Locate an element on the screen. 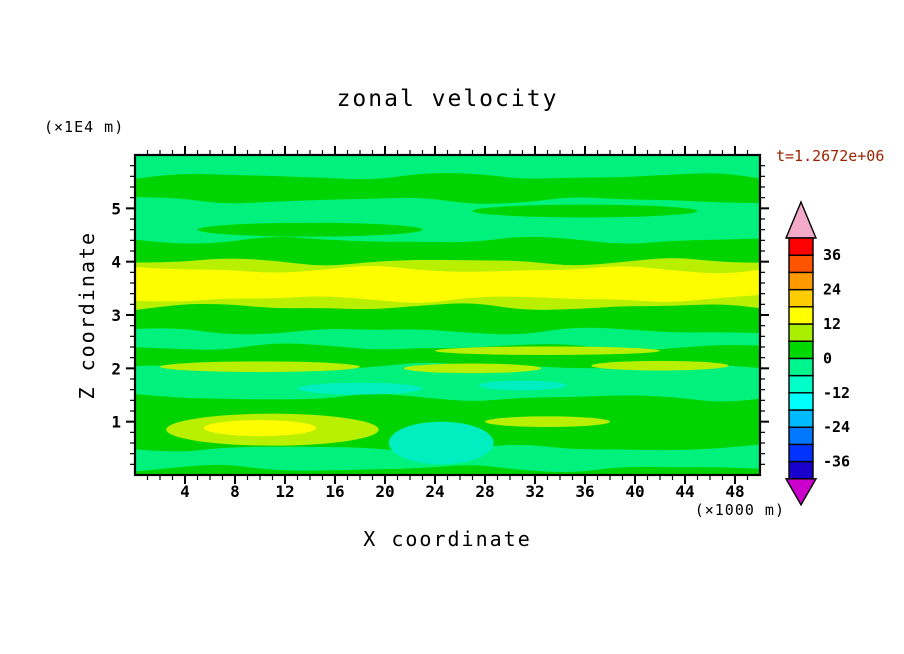 The height and width of the screenshot is (654, 904). contour-band is located at coordinates (447, 469).